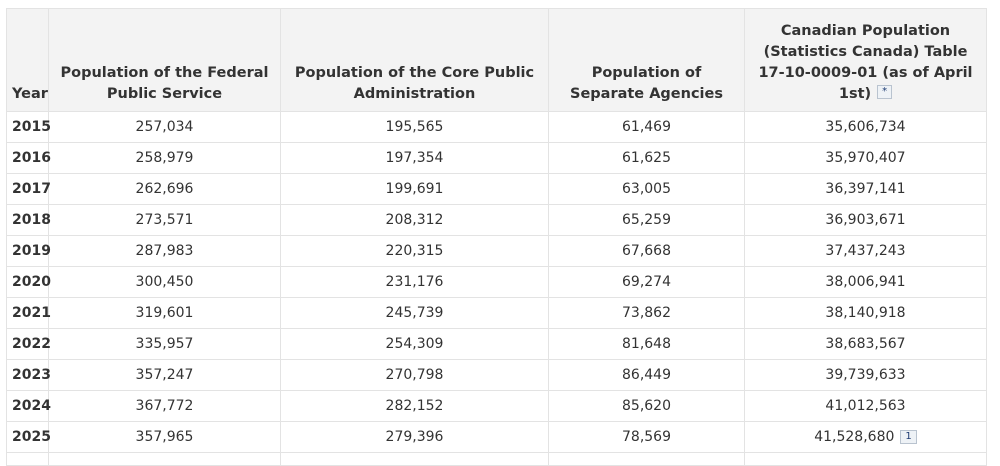 The width and height of the screenshot is (1000, 466). What do you see at coordinates (27, 60) in the screenshot?
I see `header-year: Year` at bounding box center [27, 60].